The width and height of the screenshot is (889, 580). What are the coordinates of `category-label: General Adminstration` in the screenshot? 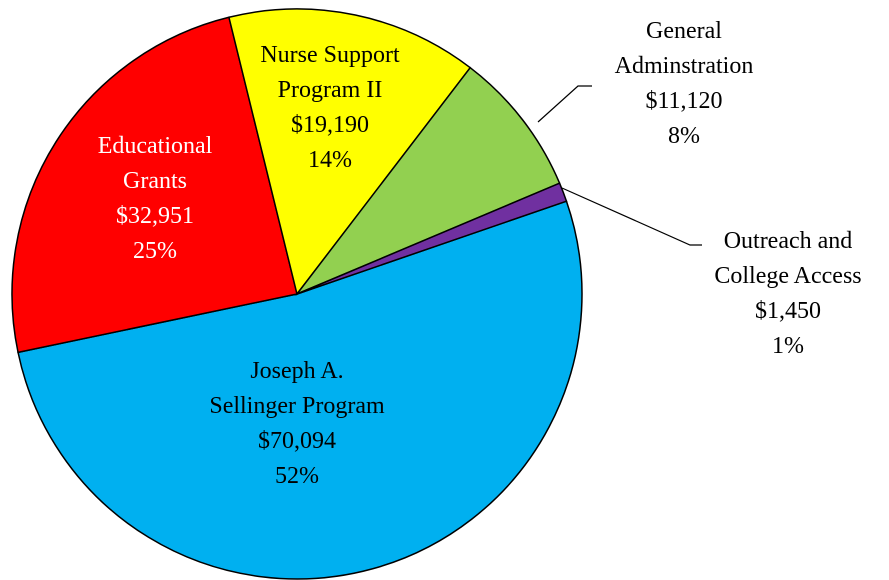 It's located at (684, 48).